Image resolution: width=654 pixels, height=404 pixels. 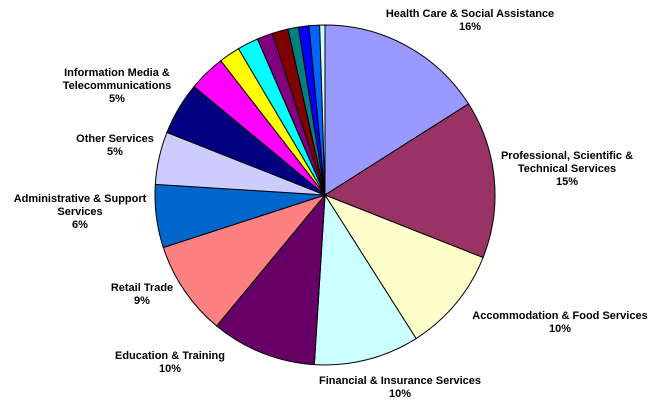 I want to click on value-label: 15%, so click(x=567, y=182).